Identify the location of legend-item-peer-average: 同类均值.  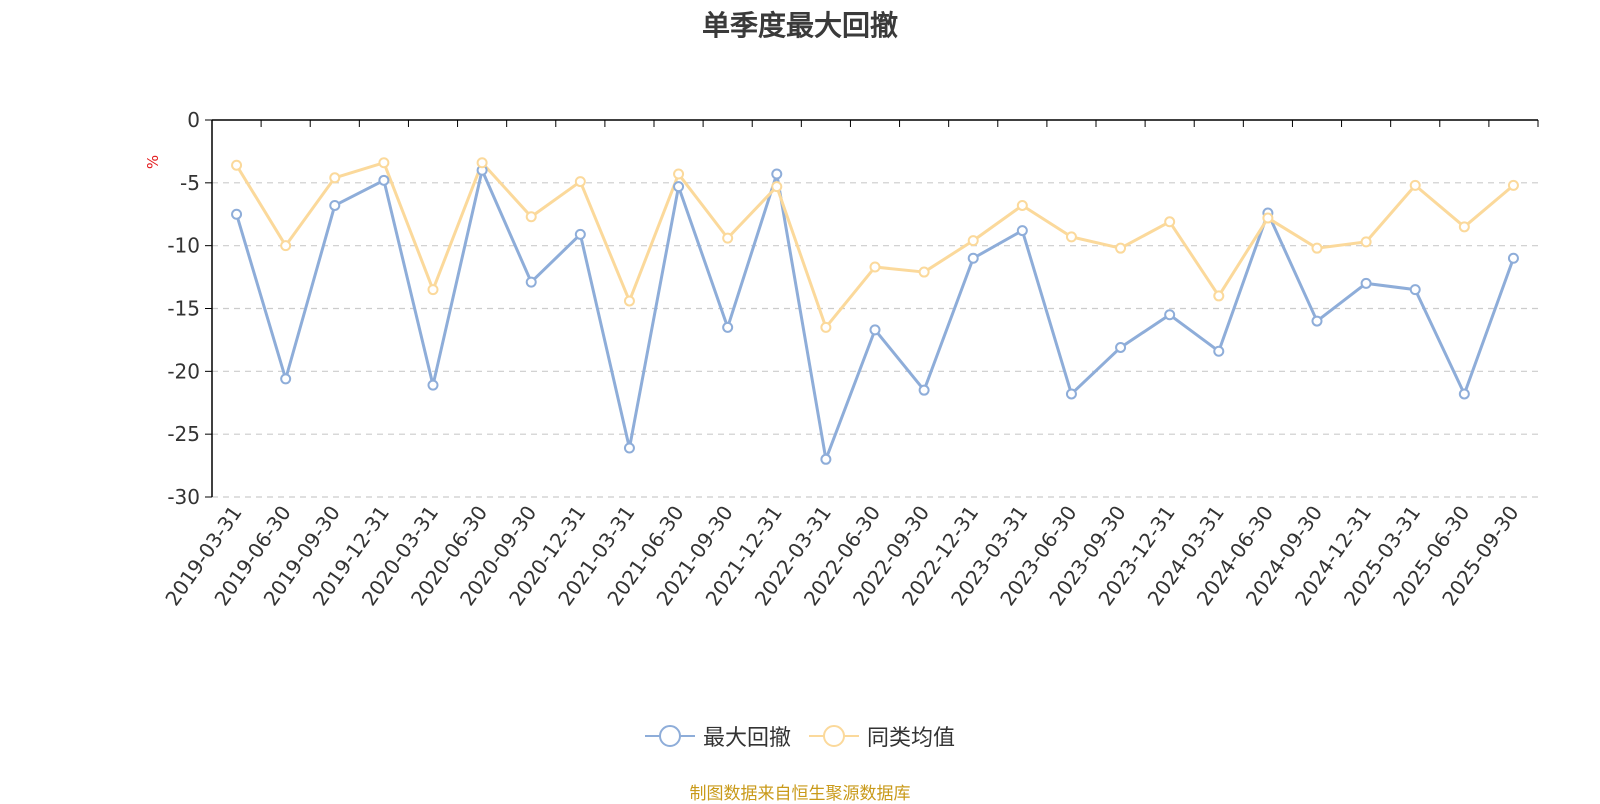
(882, 736).